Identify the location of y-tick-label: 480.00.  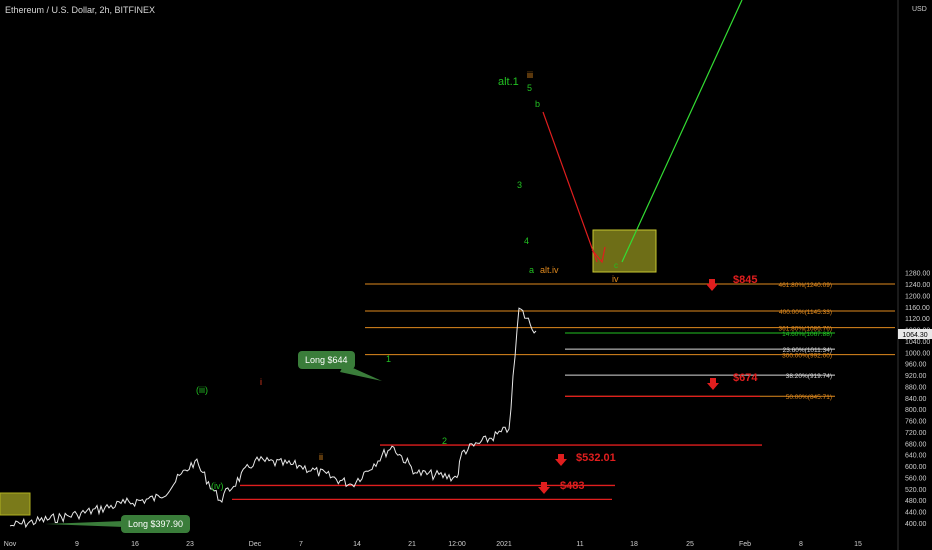
(916, 501).